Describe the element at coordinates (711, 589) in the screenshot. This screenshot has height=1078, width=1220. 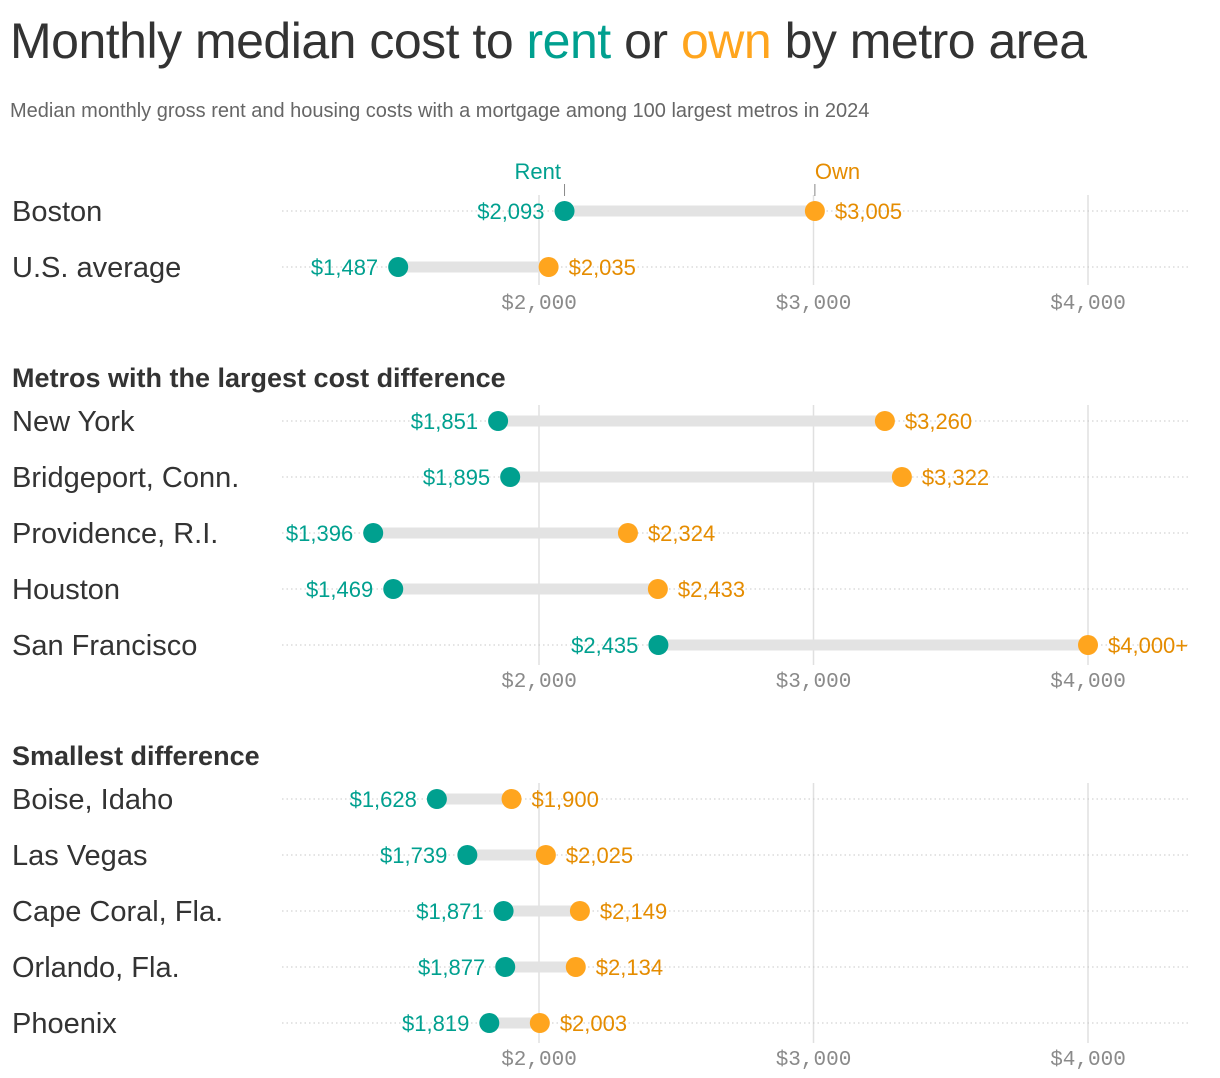
I see `own-value-label: $2,433` at that location.